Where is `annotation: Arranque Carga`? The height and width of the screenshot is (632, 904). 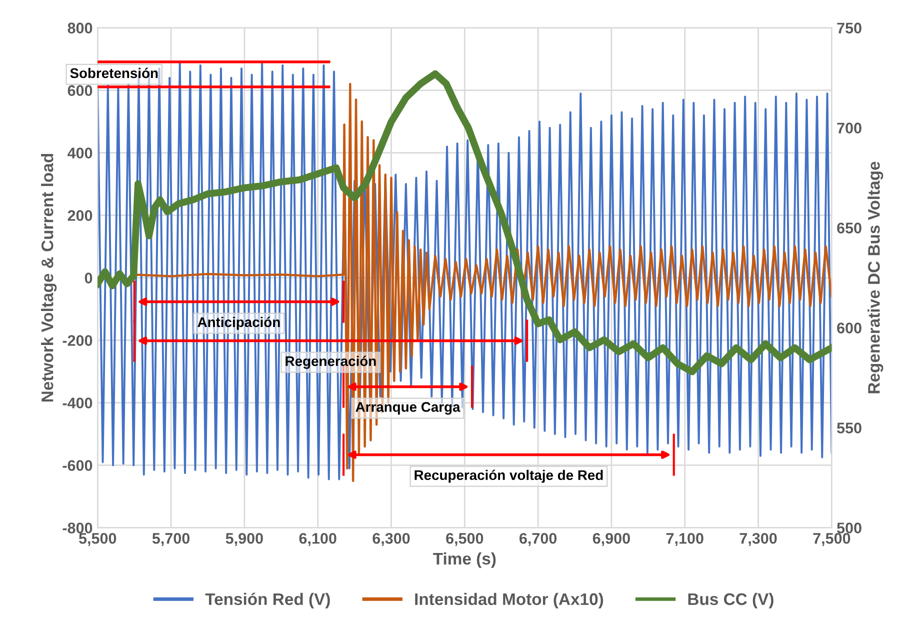 annotation: Arranque Carga is located at coordinates (408, 408).